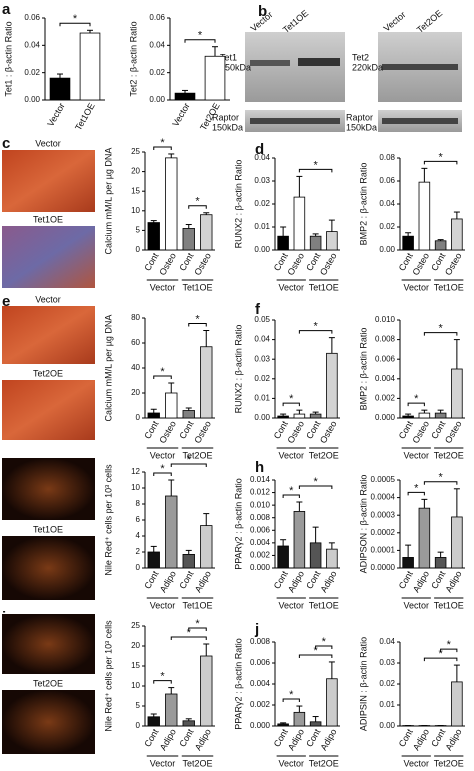 The image size is (474, 771). Describe the element at coordinates (262, 11) in the screenshot. I see `panel-label: b` at that location.